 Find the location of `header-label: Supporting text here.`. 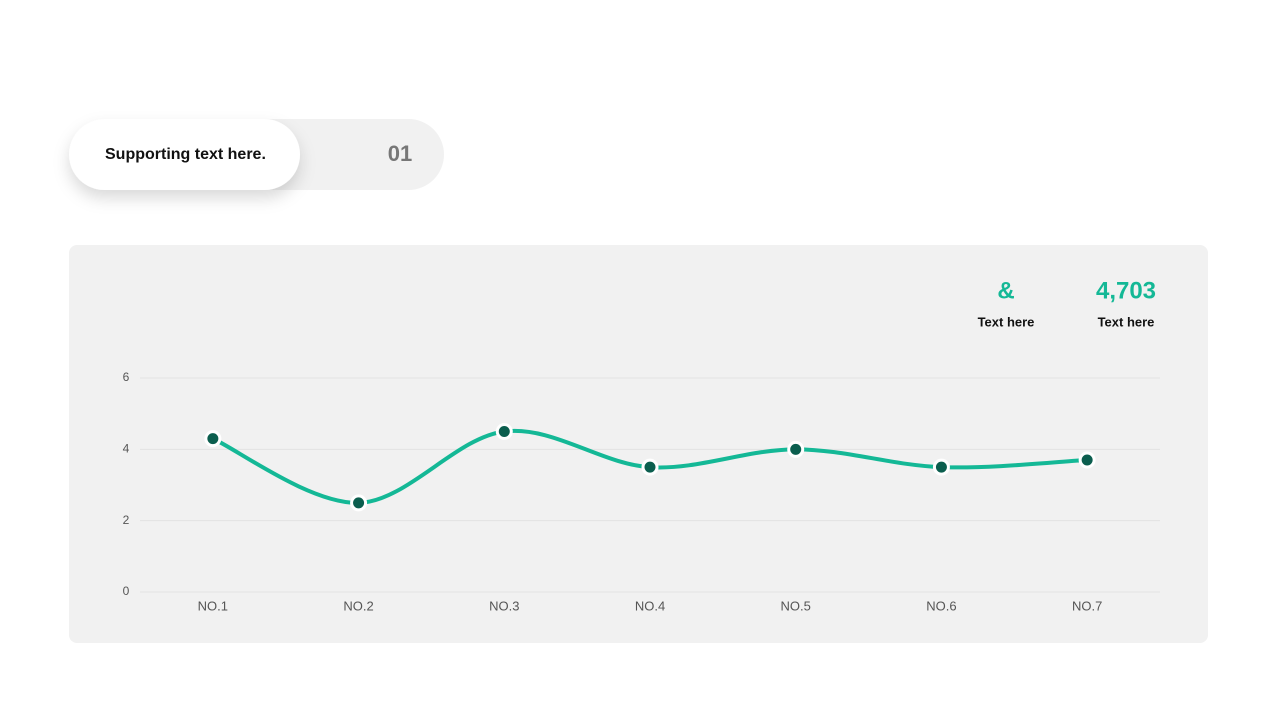

header-label: Supporting text here. is located at coordinates (185, 154).